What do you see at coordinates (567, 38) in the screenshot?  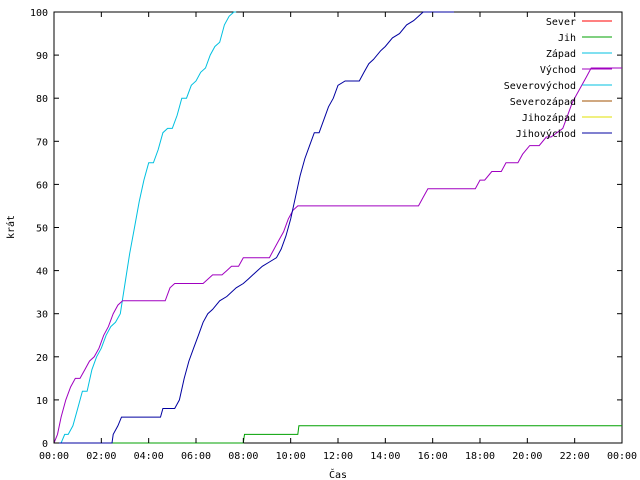 I see `legend-label: Jih` at bounding box center [567, 38].